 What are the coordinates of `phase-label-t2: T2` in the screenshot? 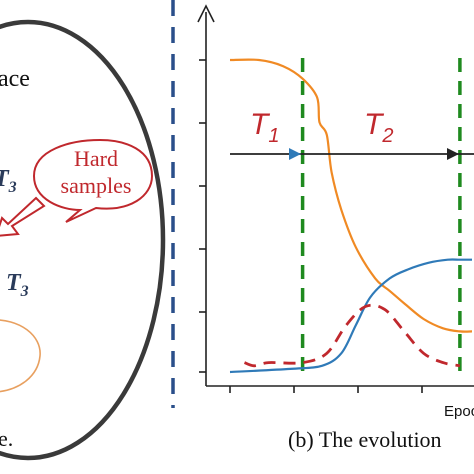 It's located at (378, 127).